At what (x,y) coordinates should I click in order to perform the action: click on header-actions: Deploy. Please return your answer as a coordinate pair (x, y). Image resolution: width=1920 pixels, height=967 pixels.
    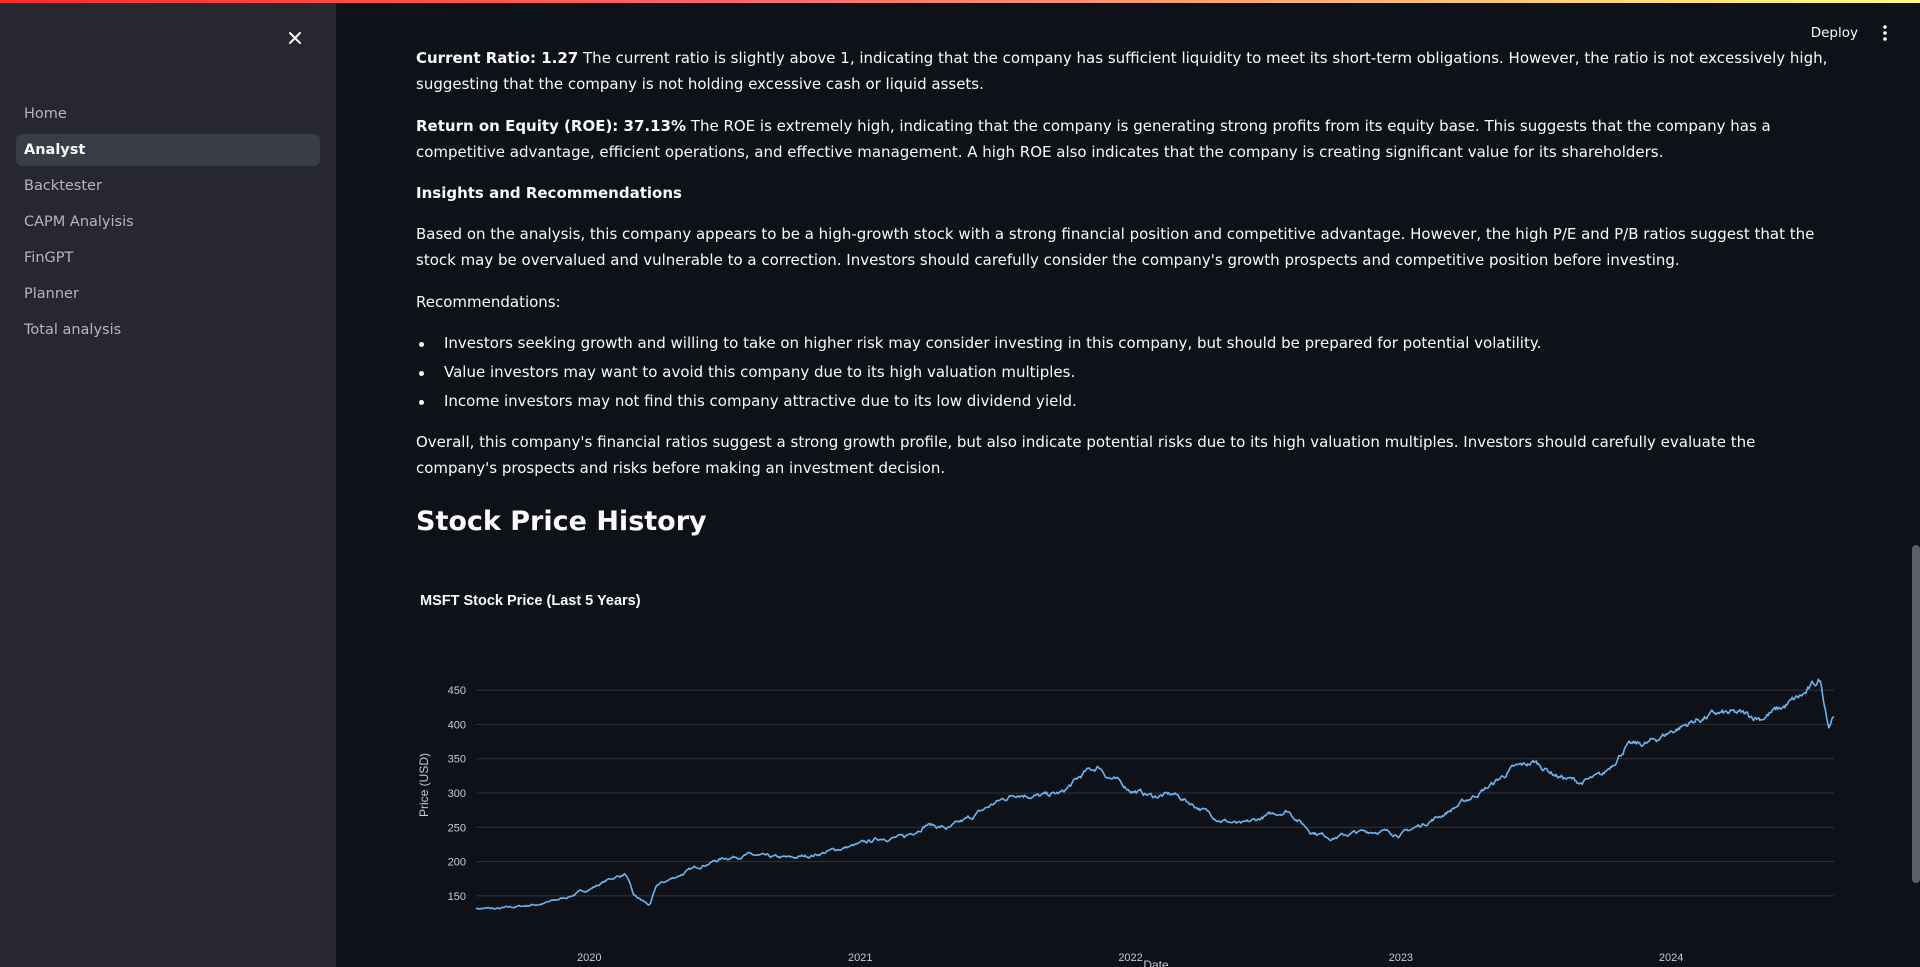
    Looking at the image, I should click on (1850, 33).